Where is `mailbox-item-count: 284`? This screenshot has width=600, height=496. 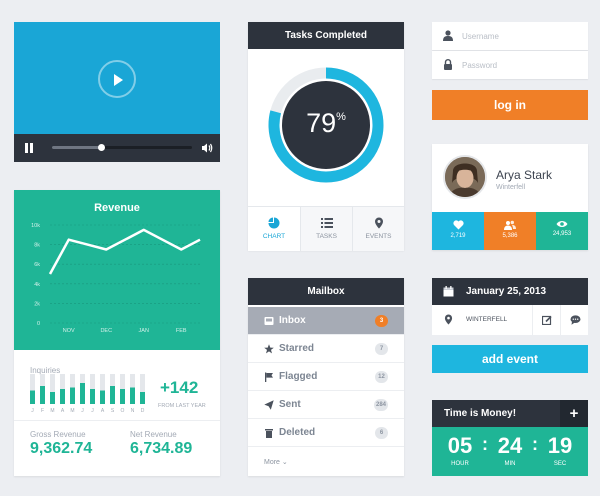 mailbox-item-count: 284 is located at coordinates (380, 405).